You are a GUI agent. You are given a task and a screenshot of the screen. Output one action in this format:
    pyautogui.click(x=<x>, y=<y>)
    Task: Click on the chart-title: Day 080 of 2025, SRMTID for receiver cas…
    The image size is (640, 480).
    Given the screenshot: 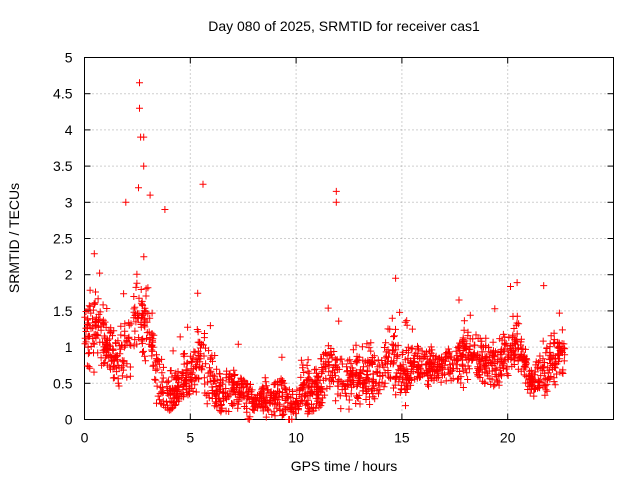 What is the action you would take?
    pyautogui.click(x=344, y=26)
    